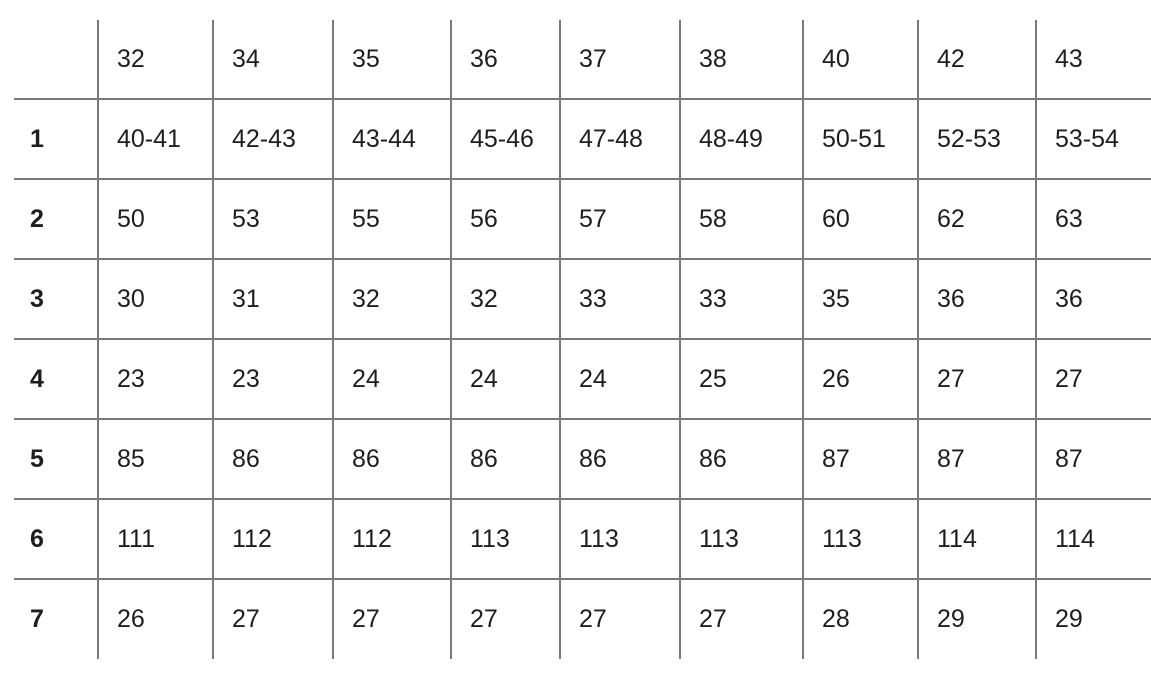 Image resolution: width=1151 pixels, height=676 pixels. What do you see at coordinates (56, 618) in the screenshot?
I see `row-label-cell: 7` at bounding box center [56, 618].